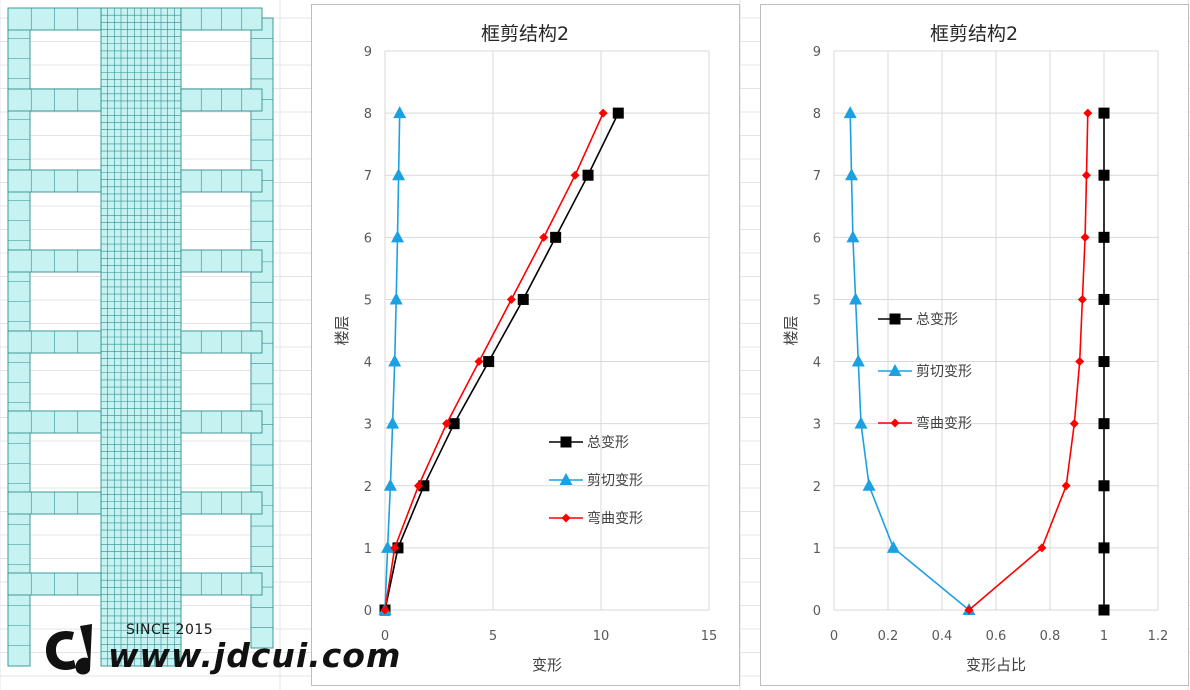 The height and width of the screenshot is (690, 1190). I want to click on legend-label: 总变形, so click(608, 443).